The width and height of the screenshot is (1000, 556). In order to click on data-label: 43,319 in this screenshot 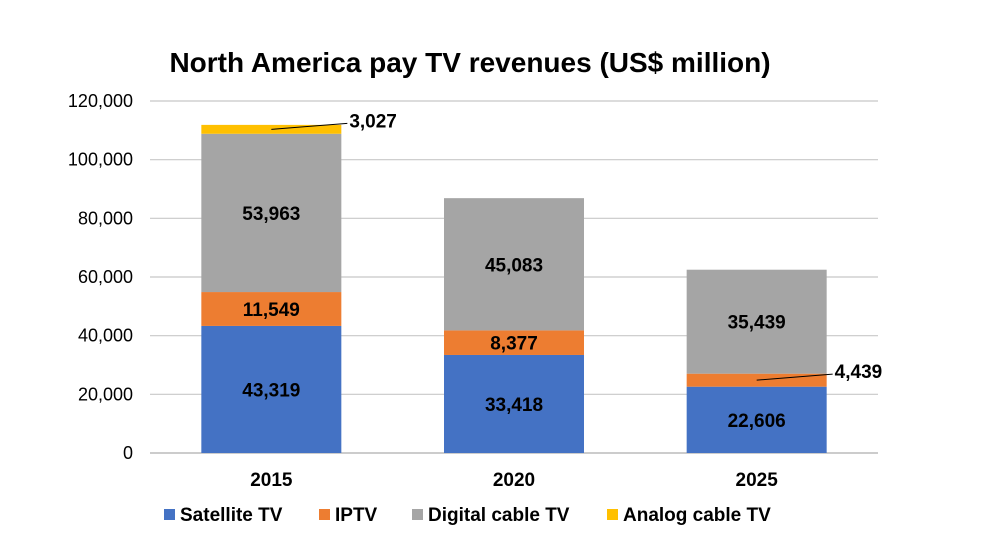, I will do `click(271, 390)`.